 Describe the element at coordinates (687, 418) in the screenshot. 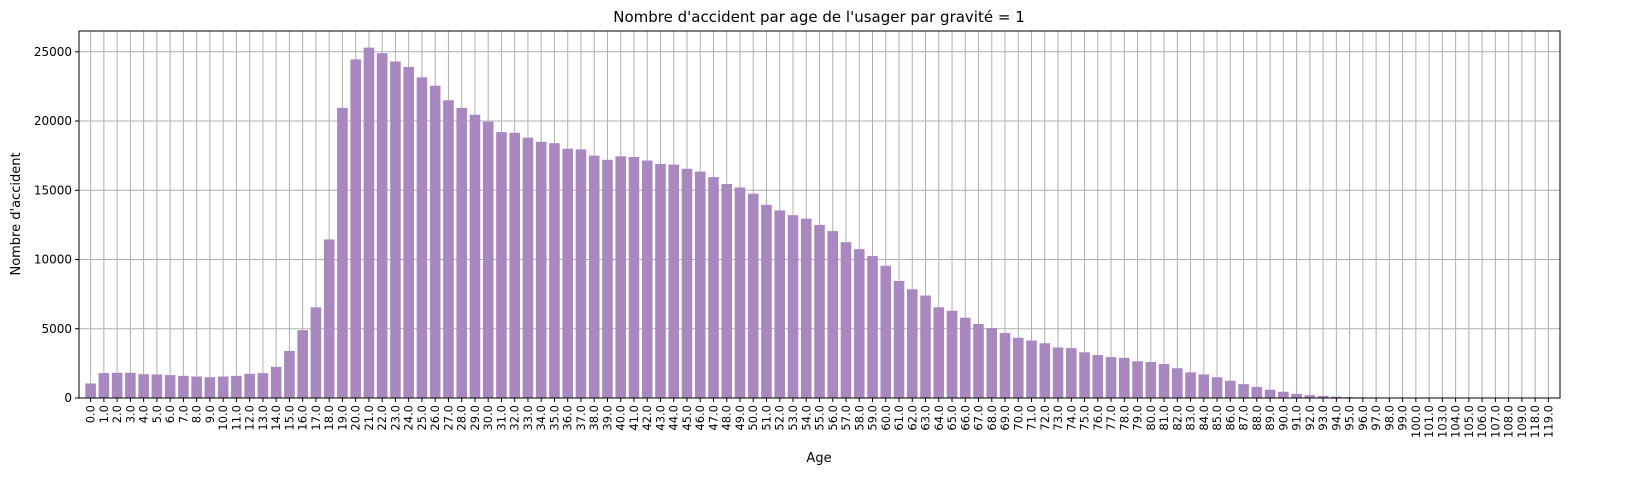

I see `x-tick-label: 45.0` at that location.